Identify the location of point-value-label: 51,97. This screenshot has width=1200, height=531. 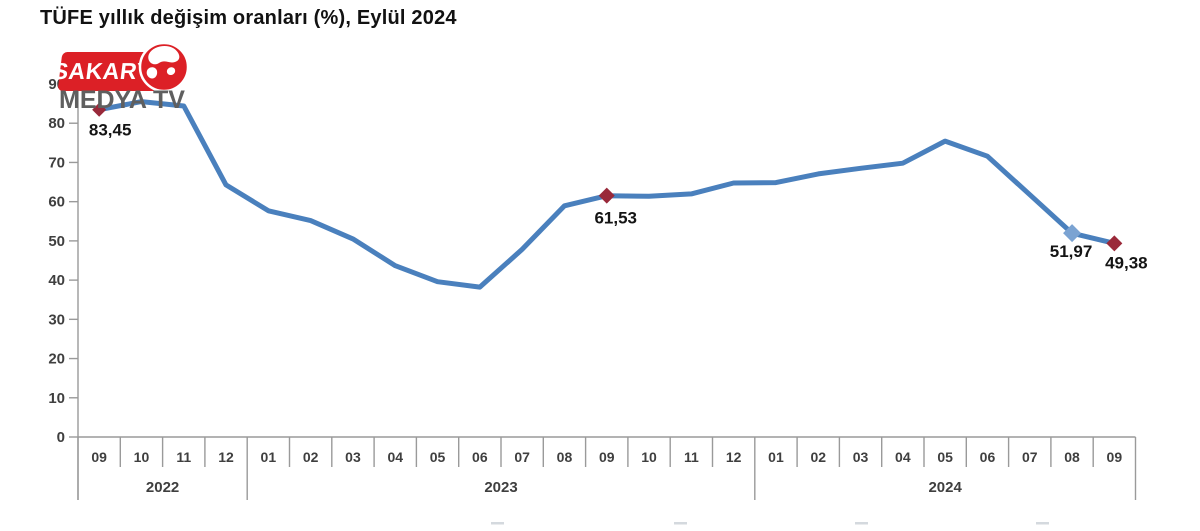
(1071, 251).